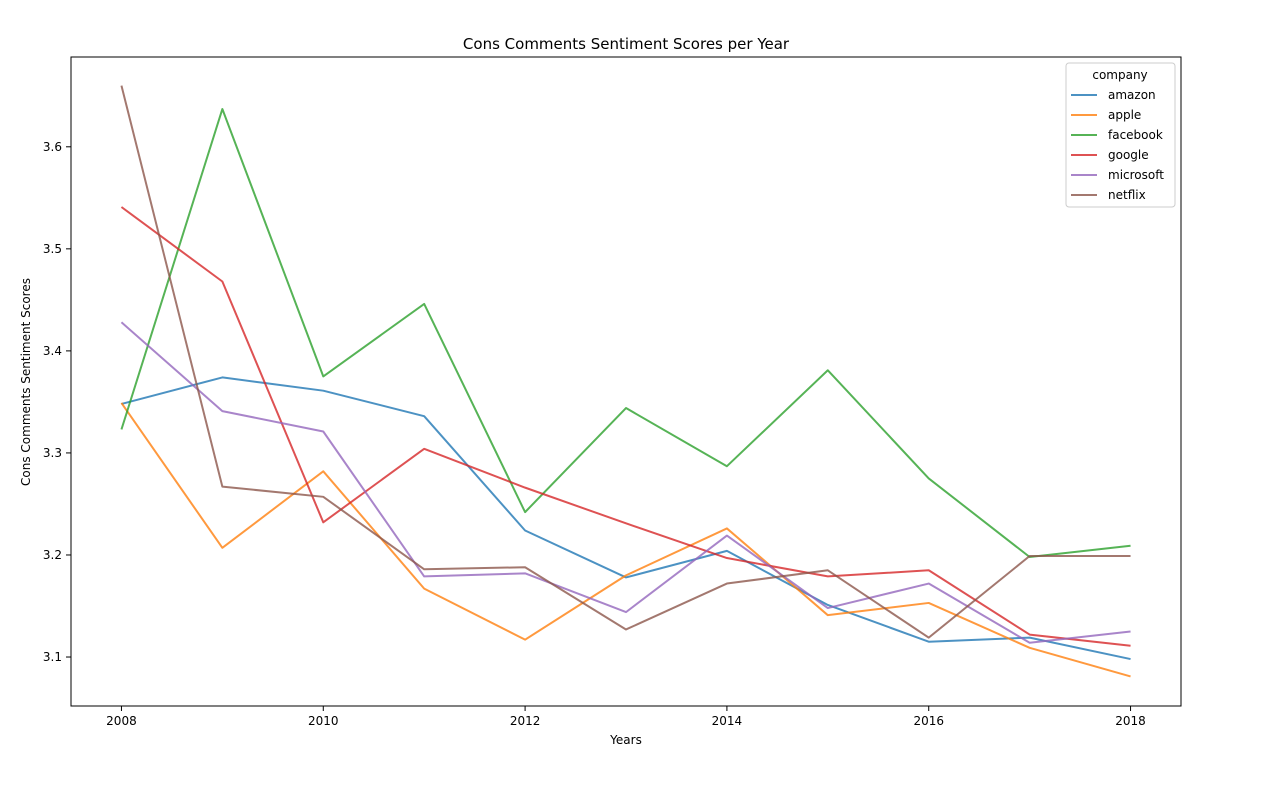 Image resolution: width=1280 pixels, height=794 pixels. What do you see at coordinates (525, 721) in the screenshot?
I see `x-tick-label: 2012` at bounding box center [525, 721].